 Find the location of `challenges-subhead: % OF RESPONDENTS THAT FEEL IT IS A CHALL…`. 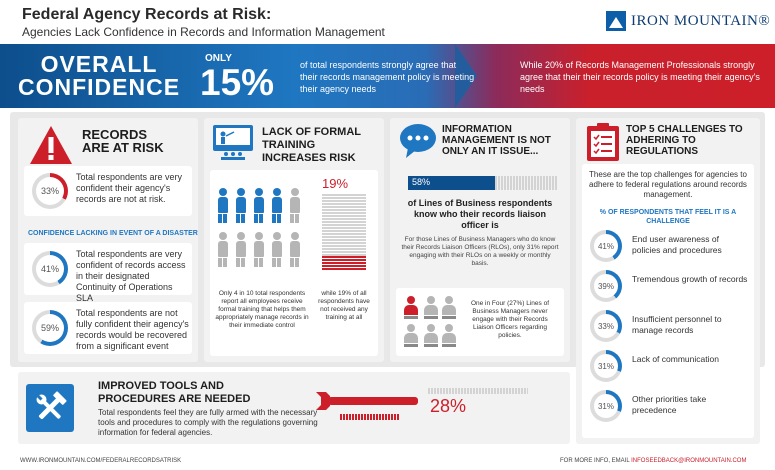

challenges-subhead: % OF RESPONDENTS THAT FEEL IT IS A CHALL… is located at coordinates (668, 217).